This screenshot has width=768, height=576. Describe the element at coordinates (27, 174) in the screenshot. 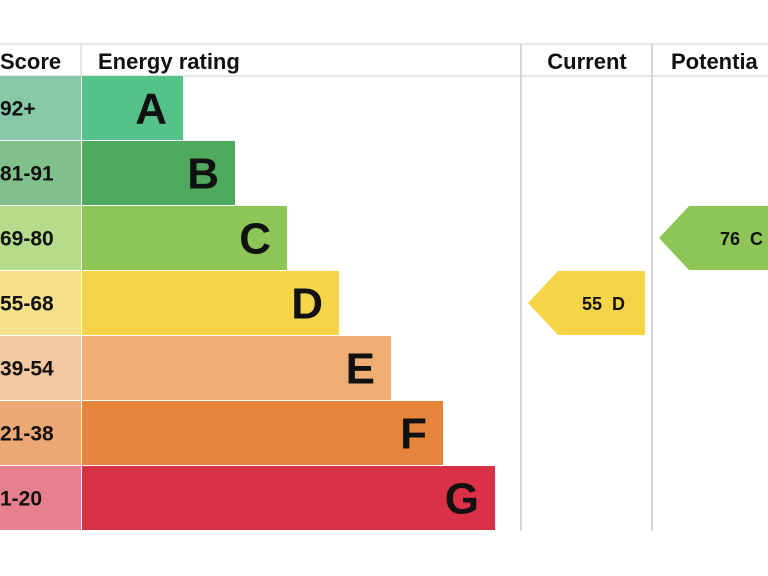

I see `score-range-b: 81-91` at that location.